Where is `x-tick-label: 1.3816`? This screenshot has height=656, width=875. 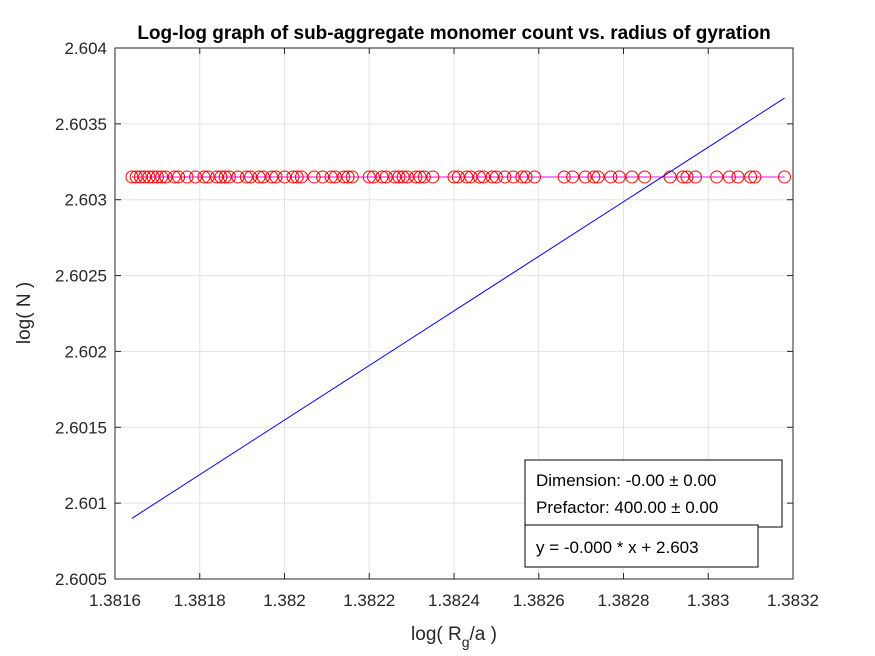 x-tick-label: 1.3816 is located at coordinates (115, 600).